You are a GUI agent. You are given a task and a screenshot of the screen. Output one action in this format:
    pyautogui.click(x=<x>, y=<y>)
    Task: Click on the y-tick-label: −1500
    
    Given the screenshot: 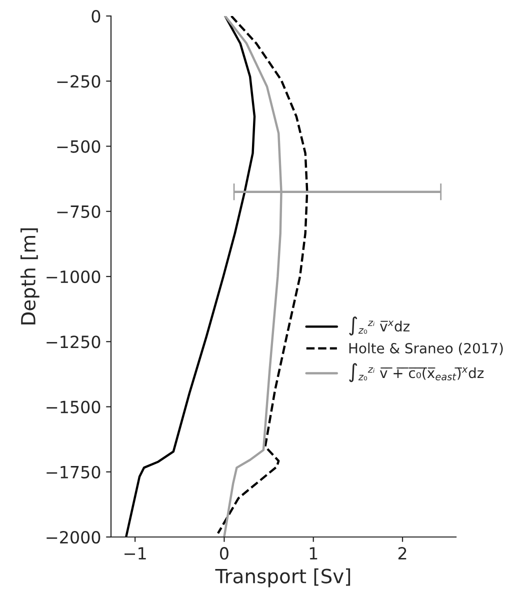 What is the action you would take?
    pyautogui.click(x=73, y=407)
    